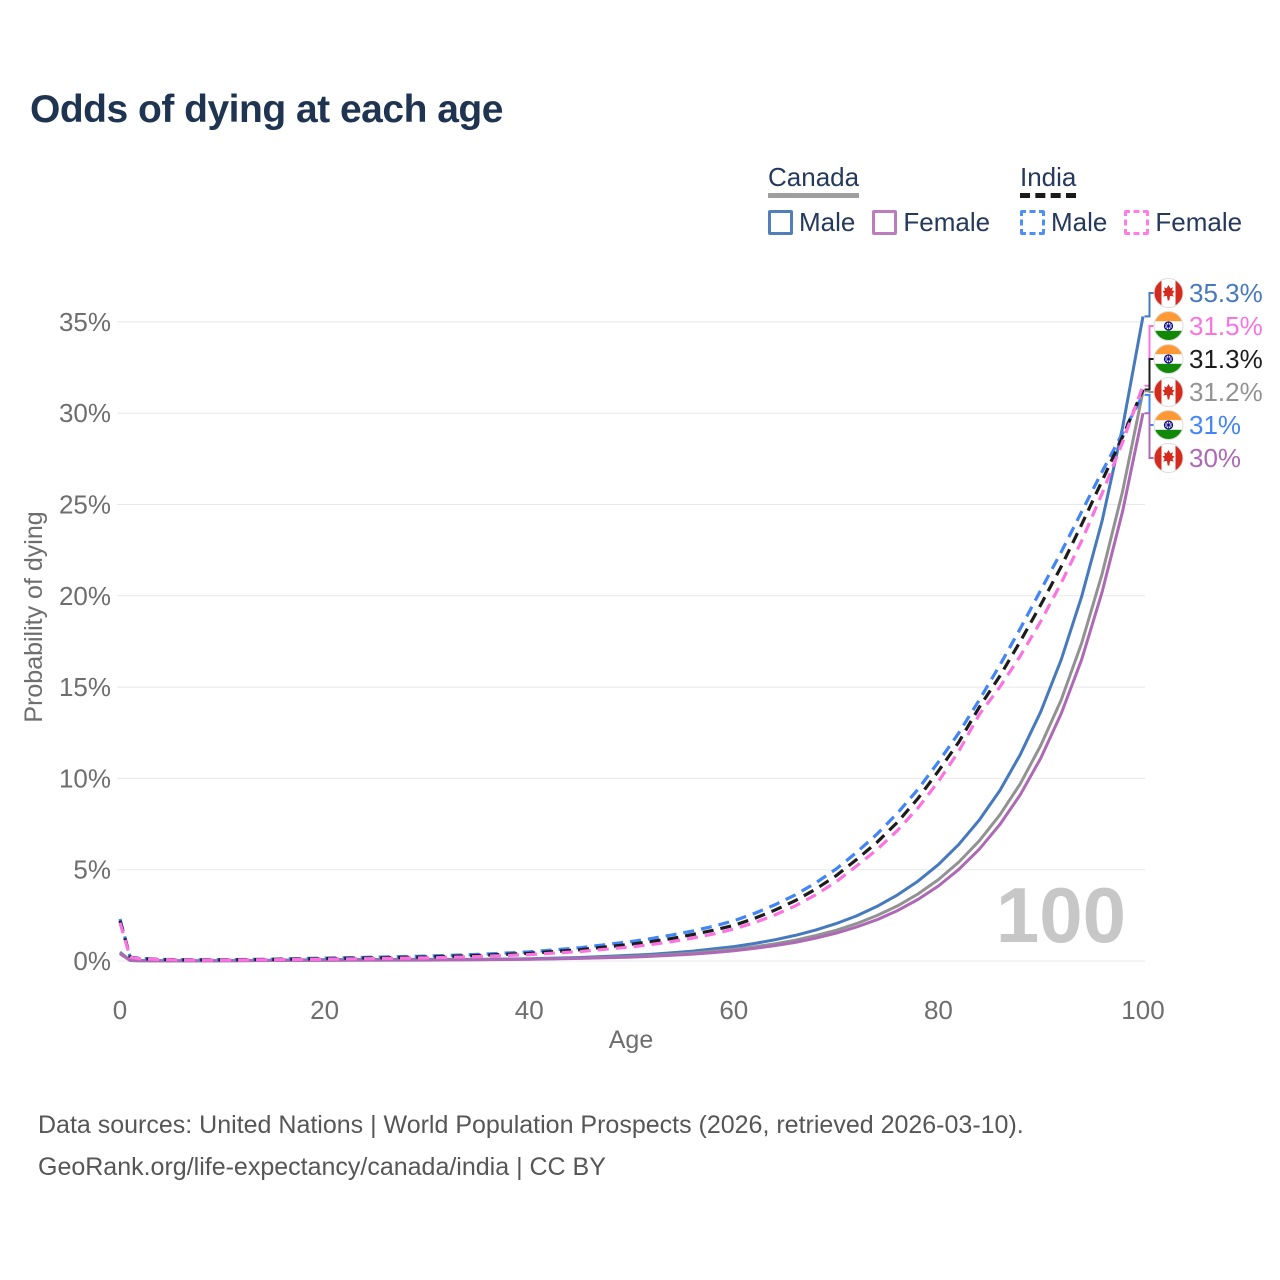  What do you see at coordinates (85, 687) in the screenshot?
I see `y-tick-label: 15%` at bounding box center [85, 687].